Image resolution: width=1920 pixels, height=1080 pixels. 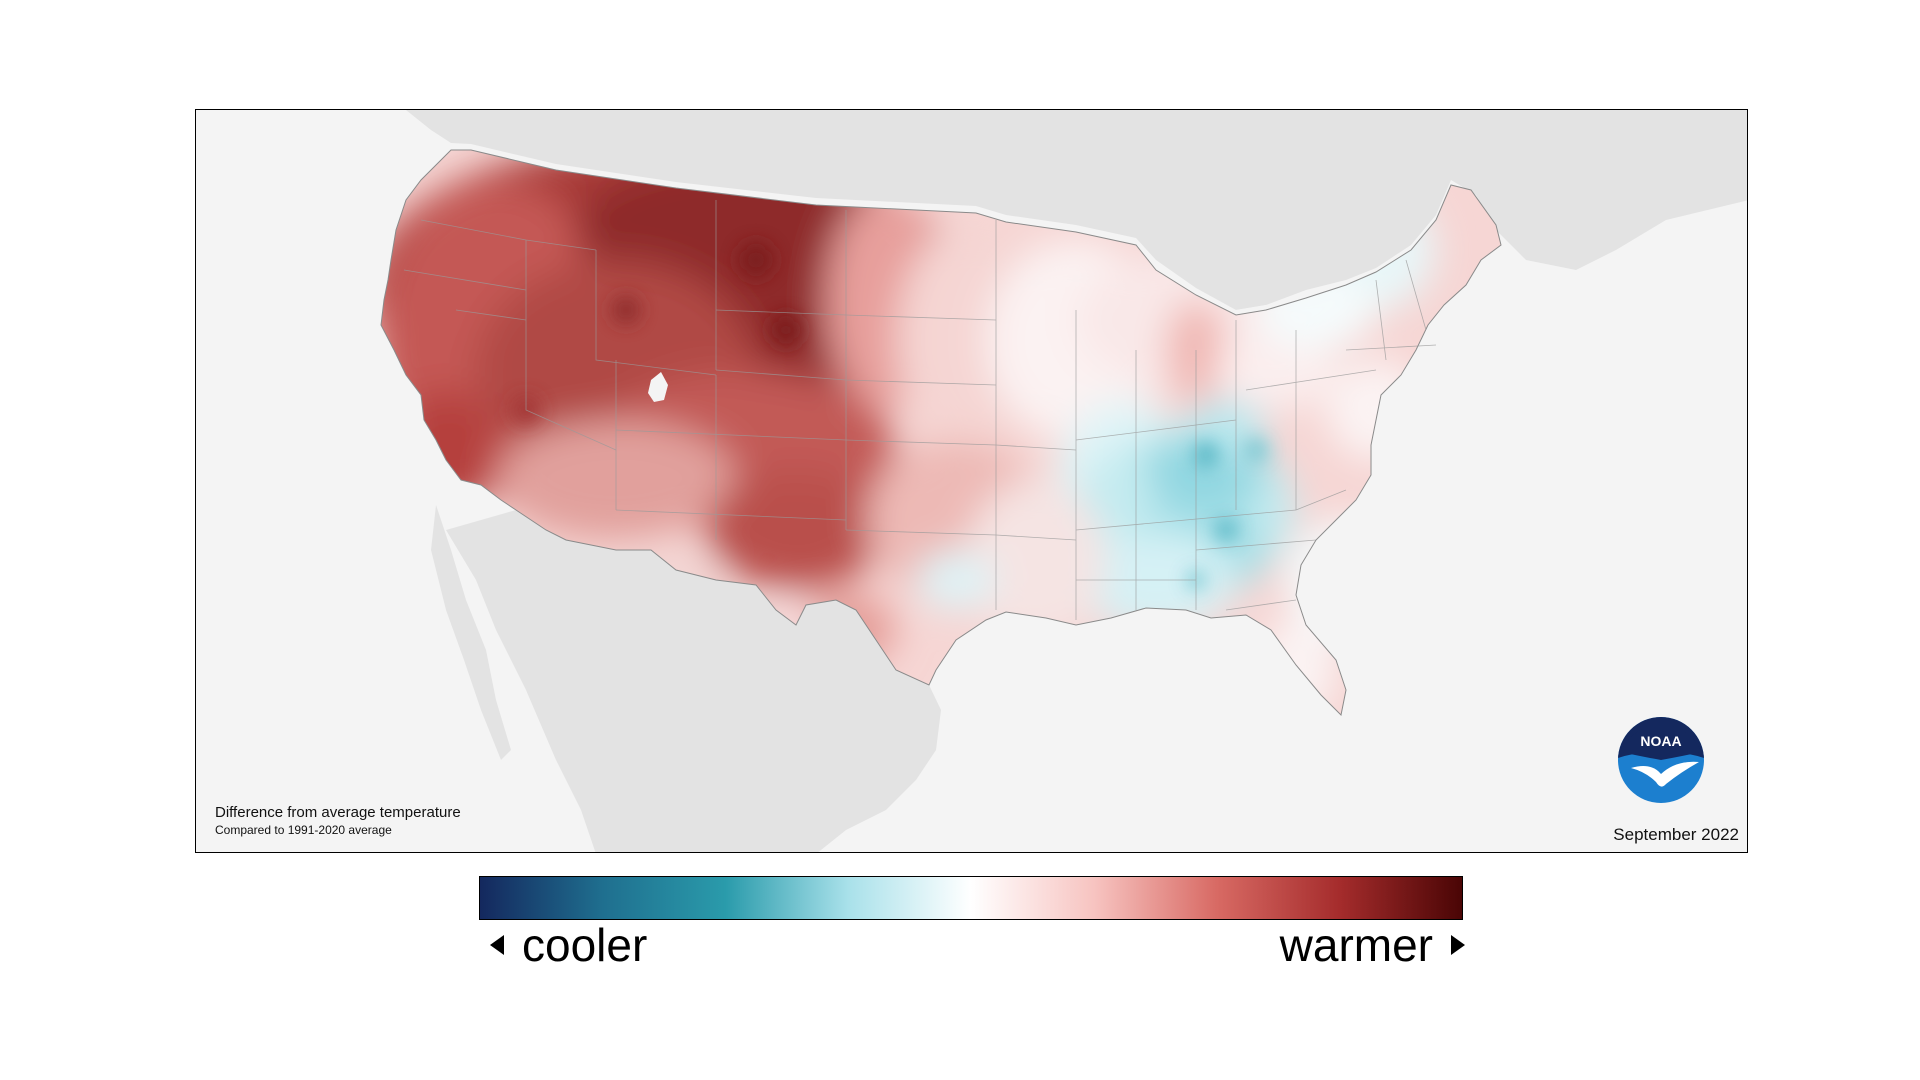 What do you see at coordinates (1076, 210) in the screenshot?
I see `canada-landmass` at bounding box center [1076, 210].